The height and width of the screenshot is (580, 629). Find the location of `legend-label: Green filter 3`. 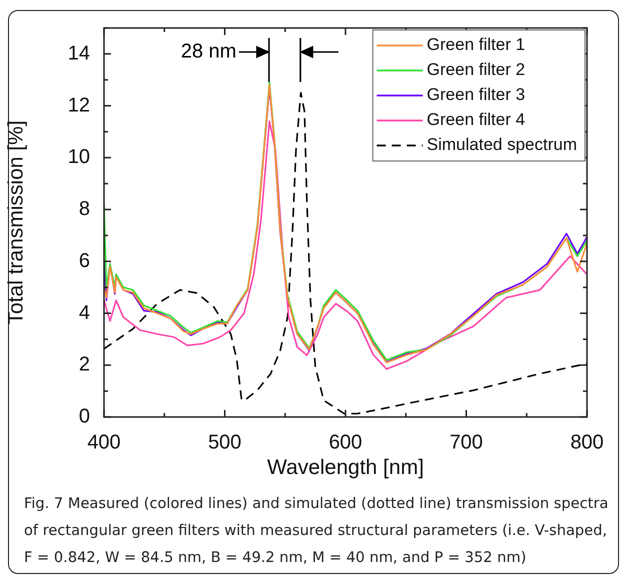

legend-label: Green filter 3 is located at coordinates (476, 94).